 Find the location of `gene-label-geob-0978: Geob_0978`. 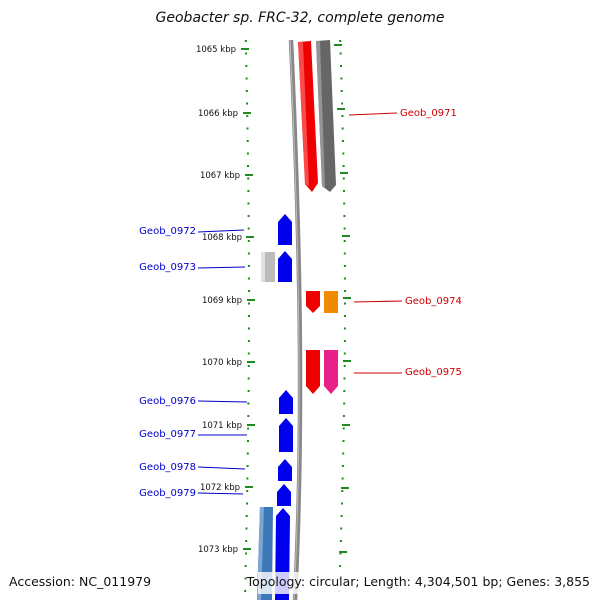

gene-label-geob-0978: Geob_0978 is located at coordinates (167, 467).